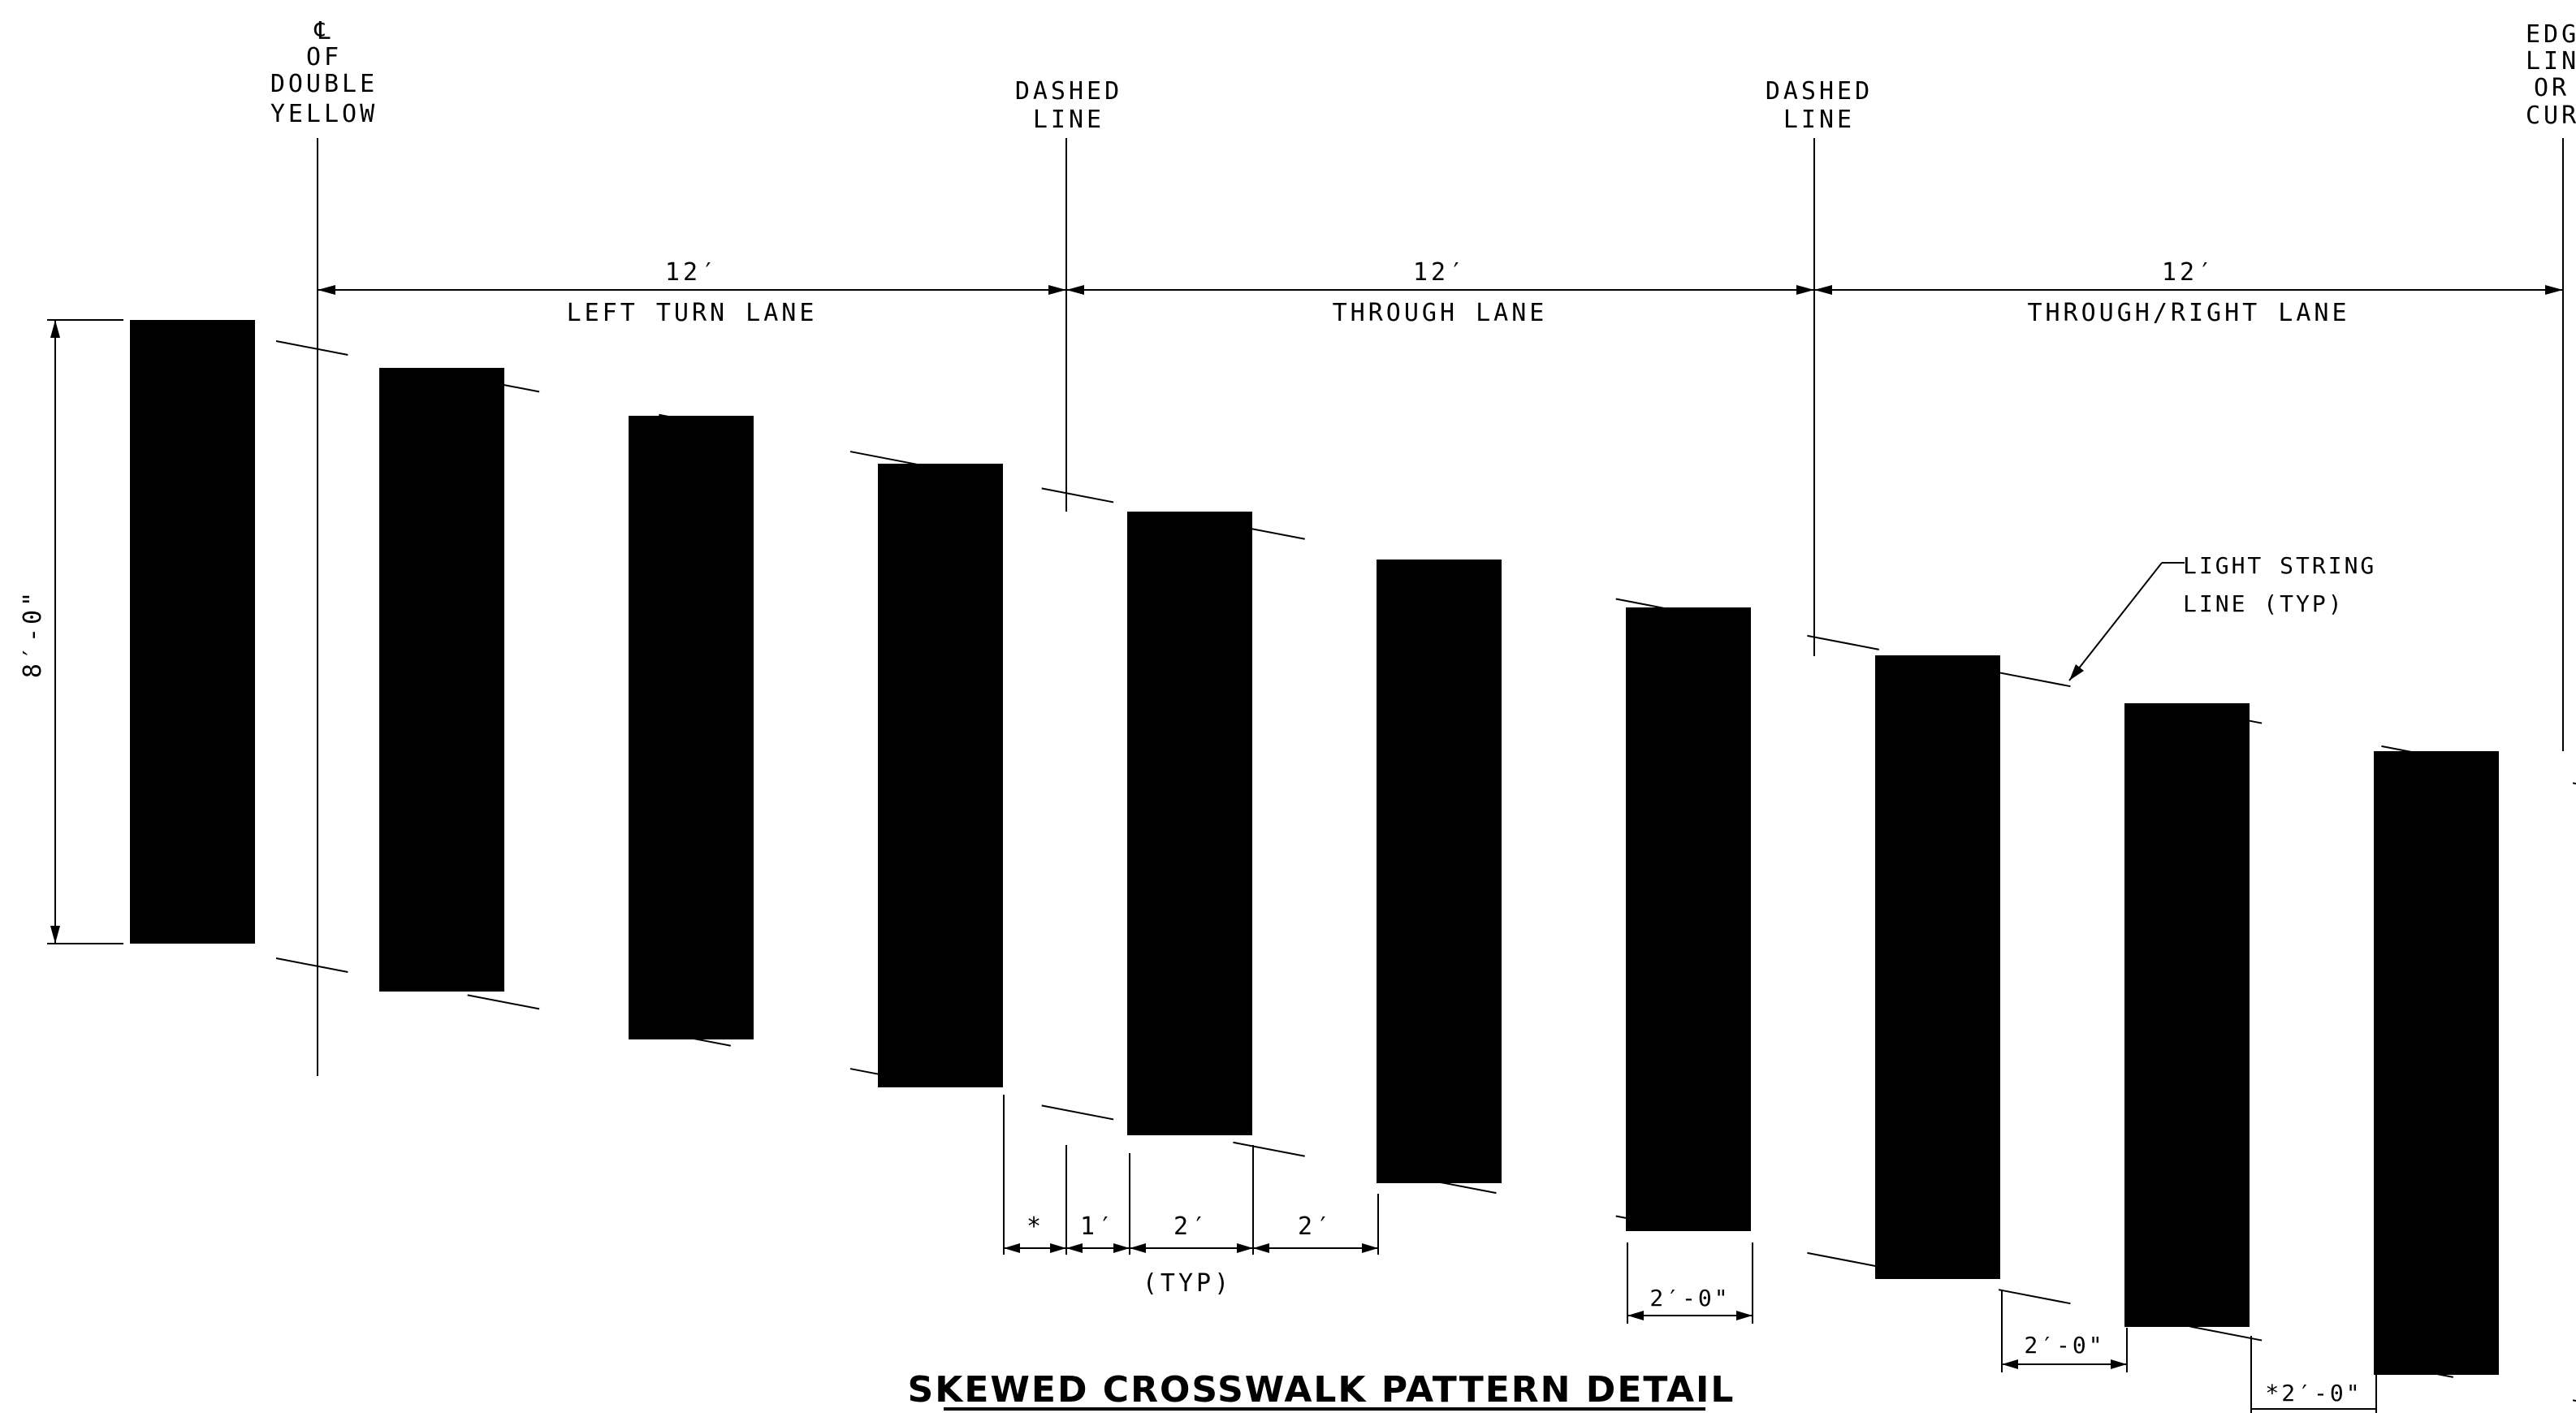  Describe the element at coordinates (1068, 91) in the screenshot. I see `dashed-line-1-label-a: DASHED` at that location.